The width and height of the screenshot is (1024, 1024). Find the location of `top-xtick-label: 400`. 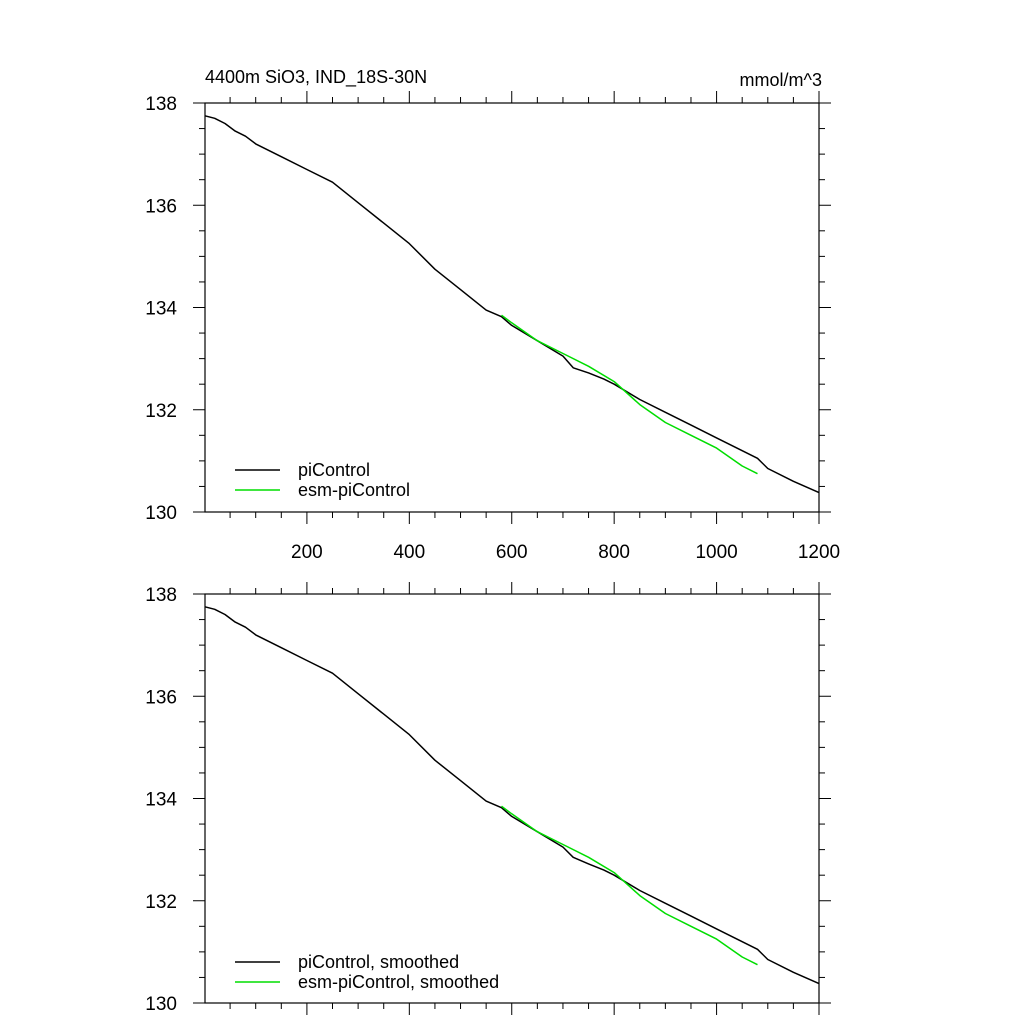

top-xtick-label: 400 is located at coordinates (409, 552).